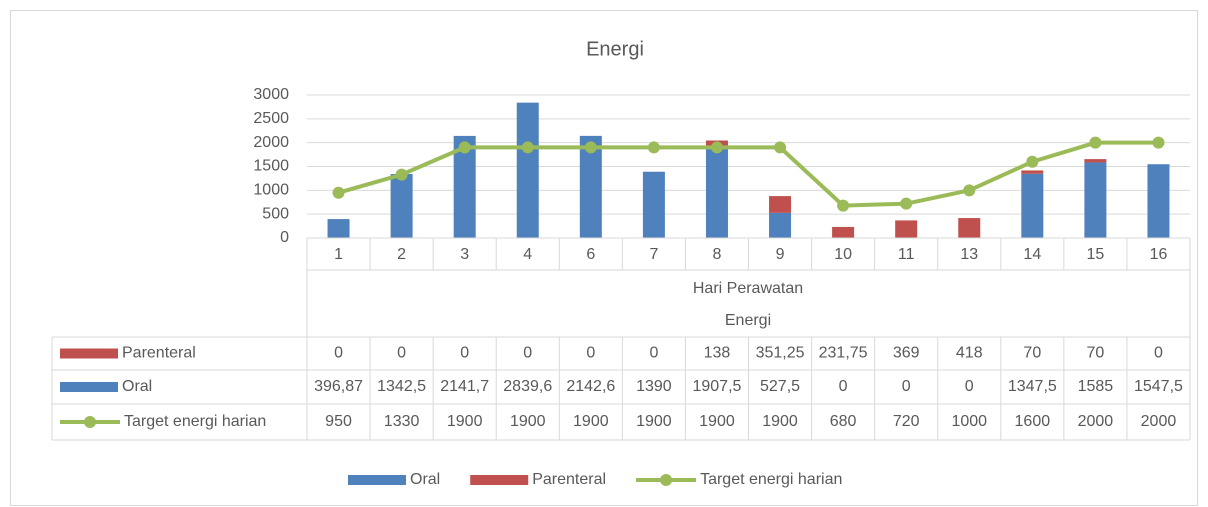 This screenshot has height=507, width=1208. Describe the element at coordinates (1033, 421) in the screenshot. I see `table-cell: 1600` at that location.